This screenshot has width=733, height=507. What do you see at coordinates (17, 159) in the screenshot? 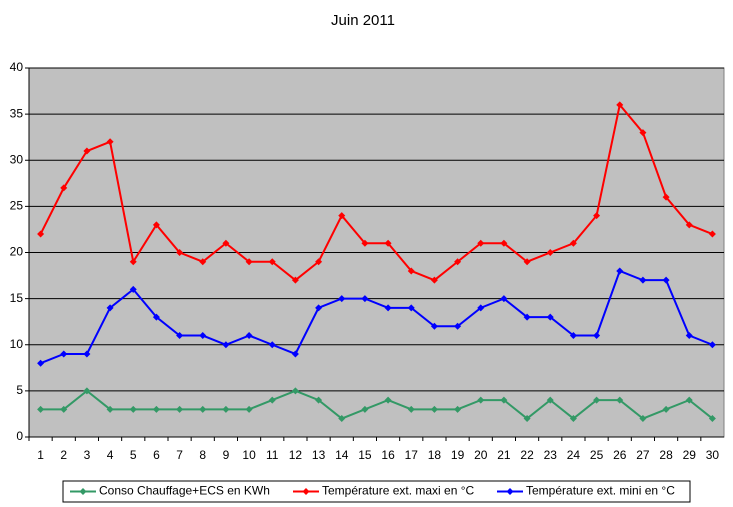
I see `y-tick-label: 30` at bounding box center [17, 159].